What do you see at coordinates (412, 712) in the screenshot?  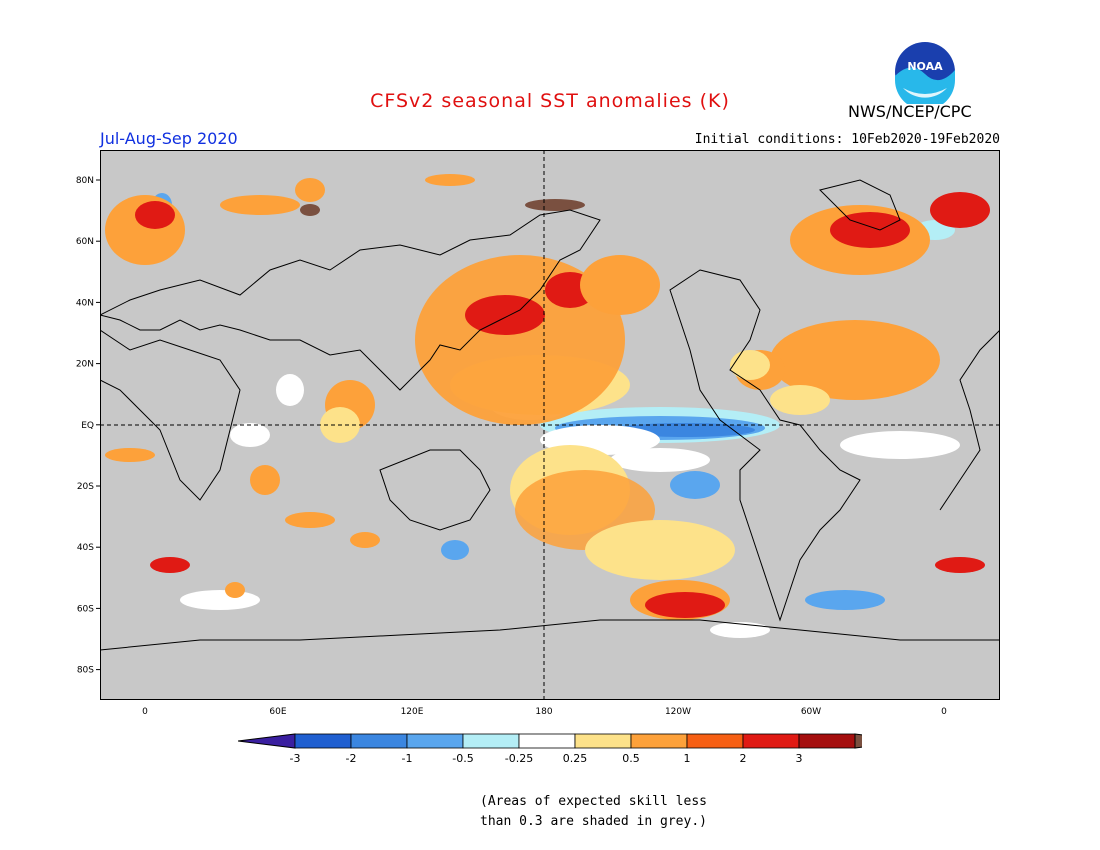 I see `lon-tick-label: 120E` at bounding box center [412, 712].